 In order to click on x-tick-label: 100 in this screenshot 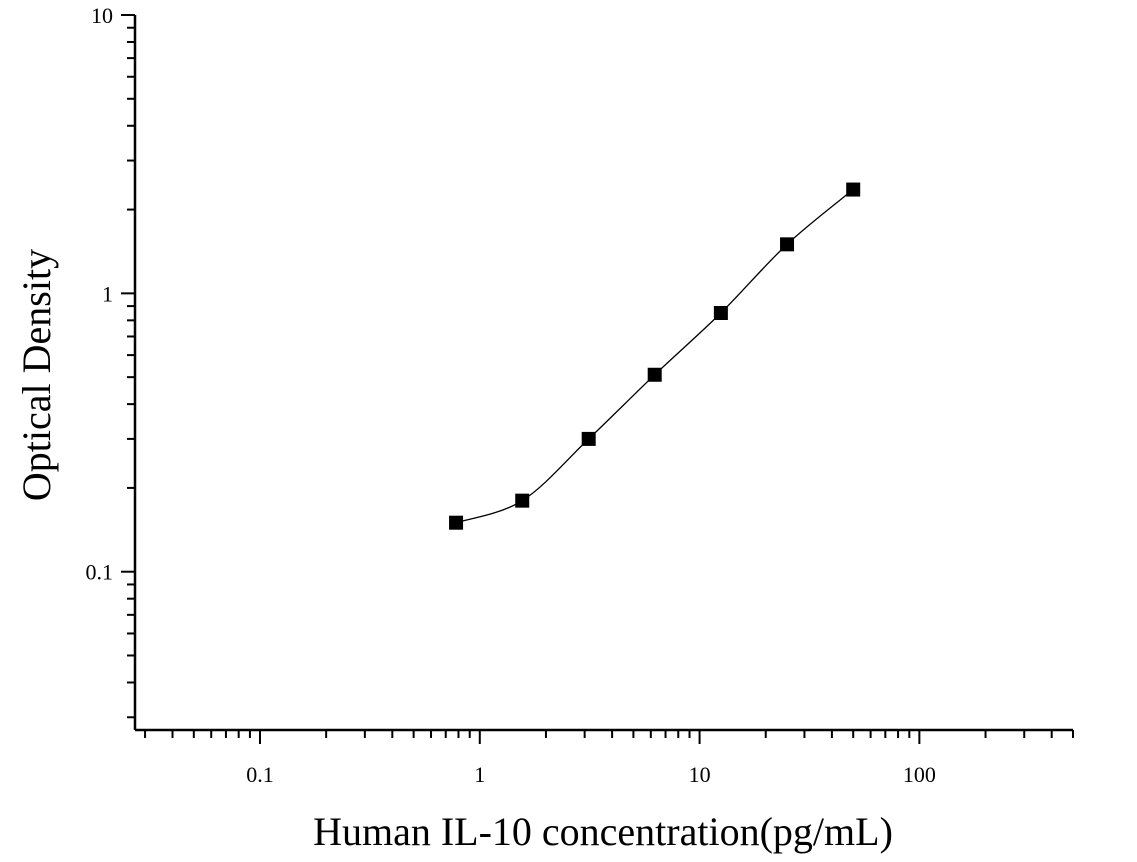, I will do `click(919, 774)`.